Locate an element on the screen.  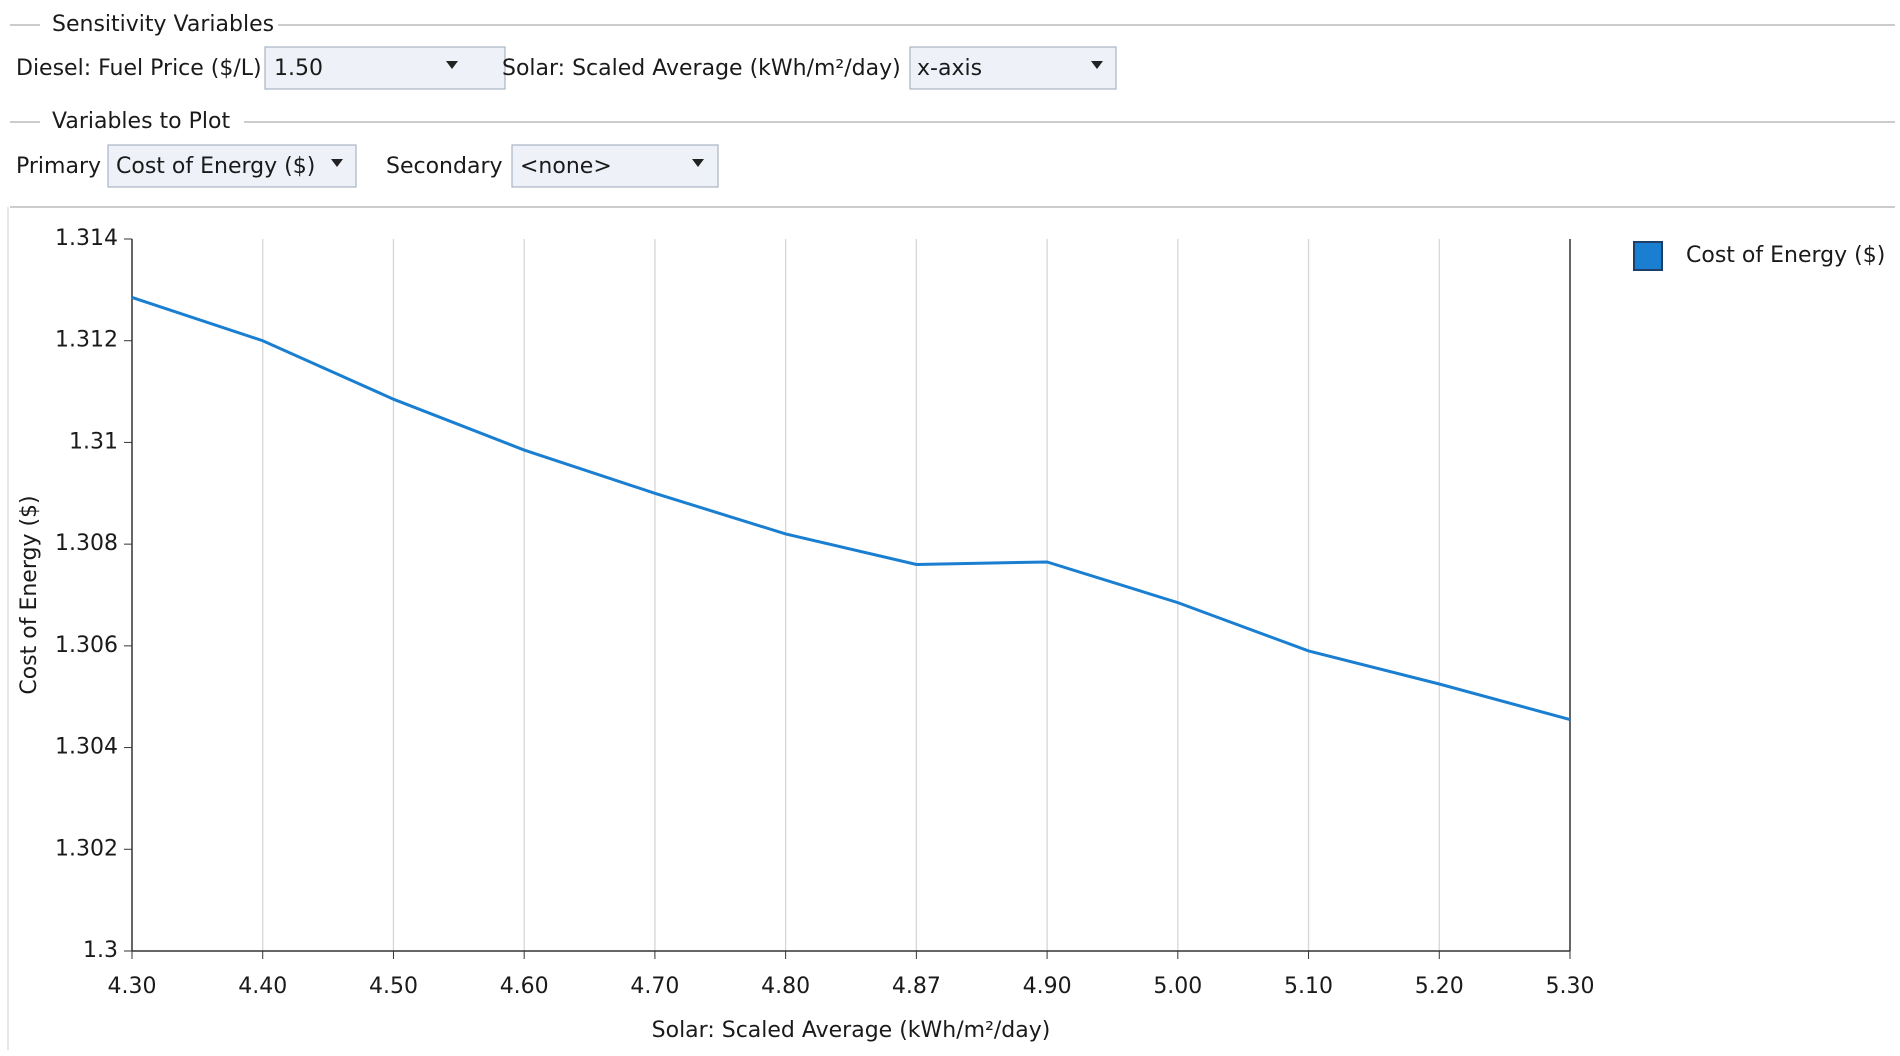
dropdown-value: x-axis is located at coordinates (949, 68).